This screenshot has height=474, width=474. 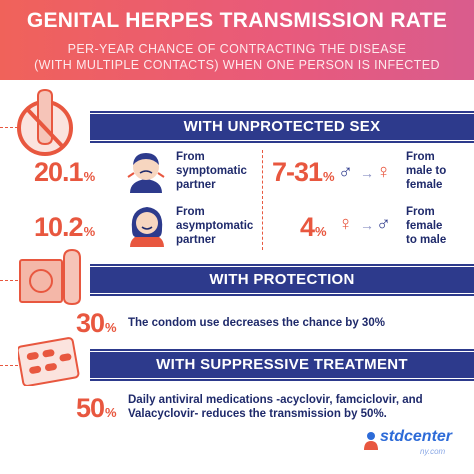 What do you see at coordinates (146, 171) in the screenshot?
I see `sick-person-icon` at bounding box center [146, 171].